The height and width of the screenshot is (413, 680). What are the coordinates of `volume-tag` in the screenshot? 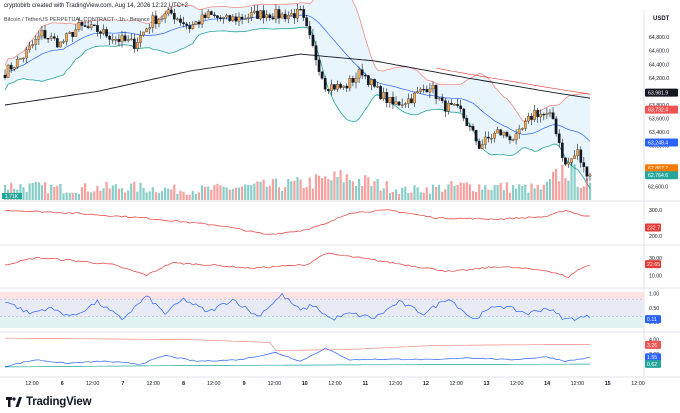 It's located at (12, 196).